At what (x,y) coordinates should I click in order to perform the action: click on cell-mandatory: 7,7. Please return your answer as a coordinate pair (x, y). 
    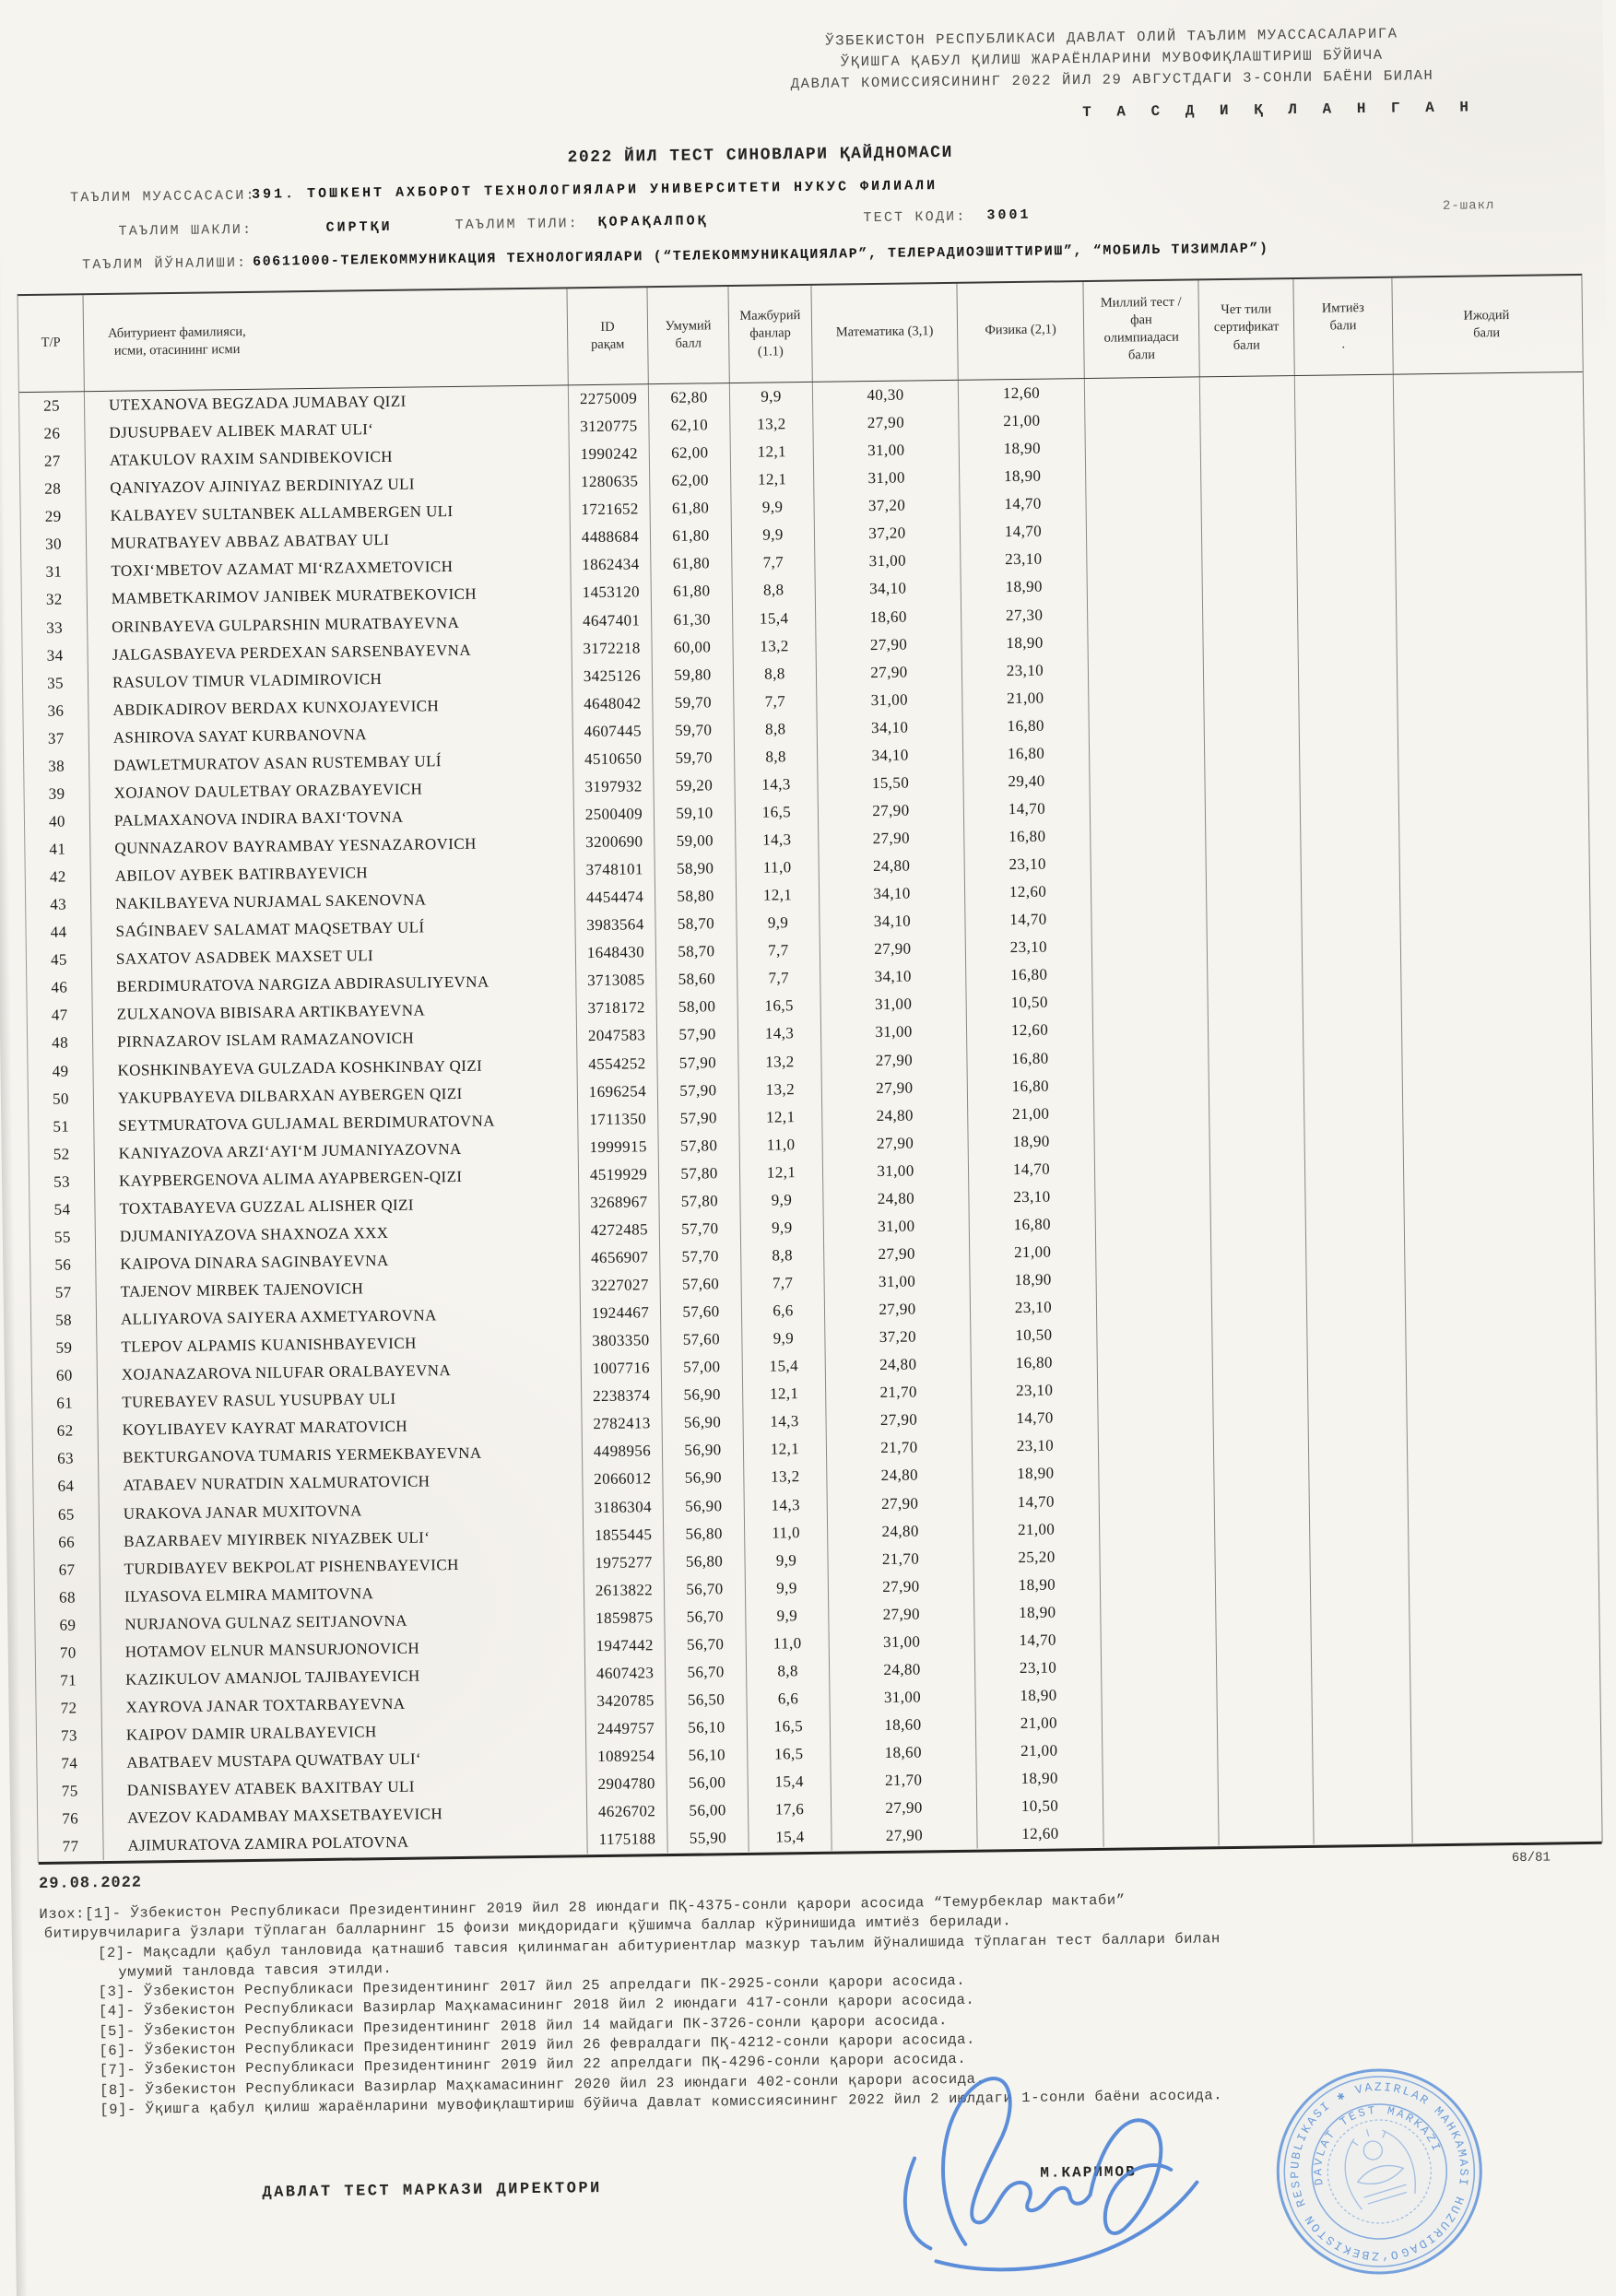
    Looking at the image, I should click on (778, 951).